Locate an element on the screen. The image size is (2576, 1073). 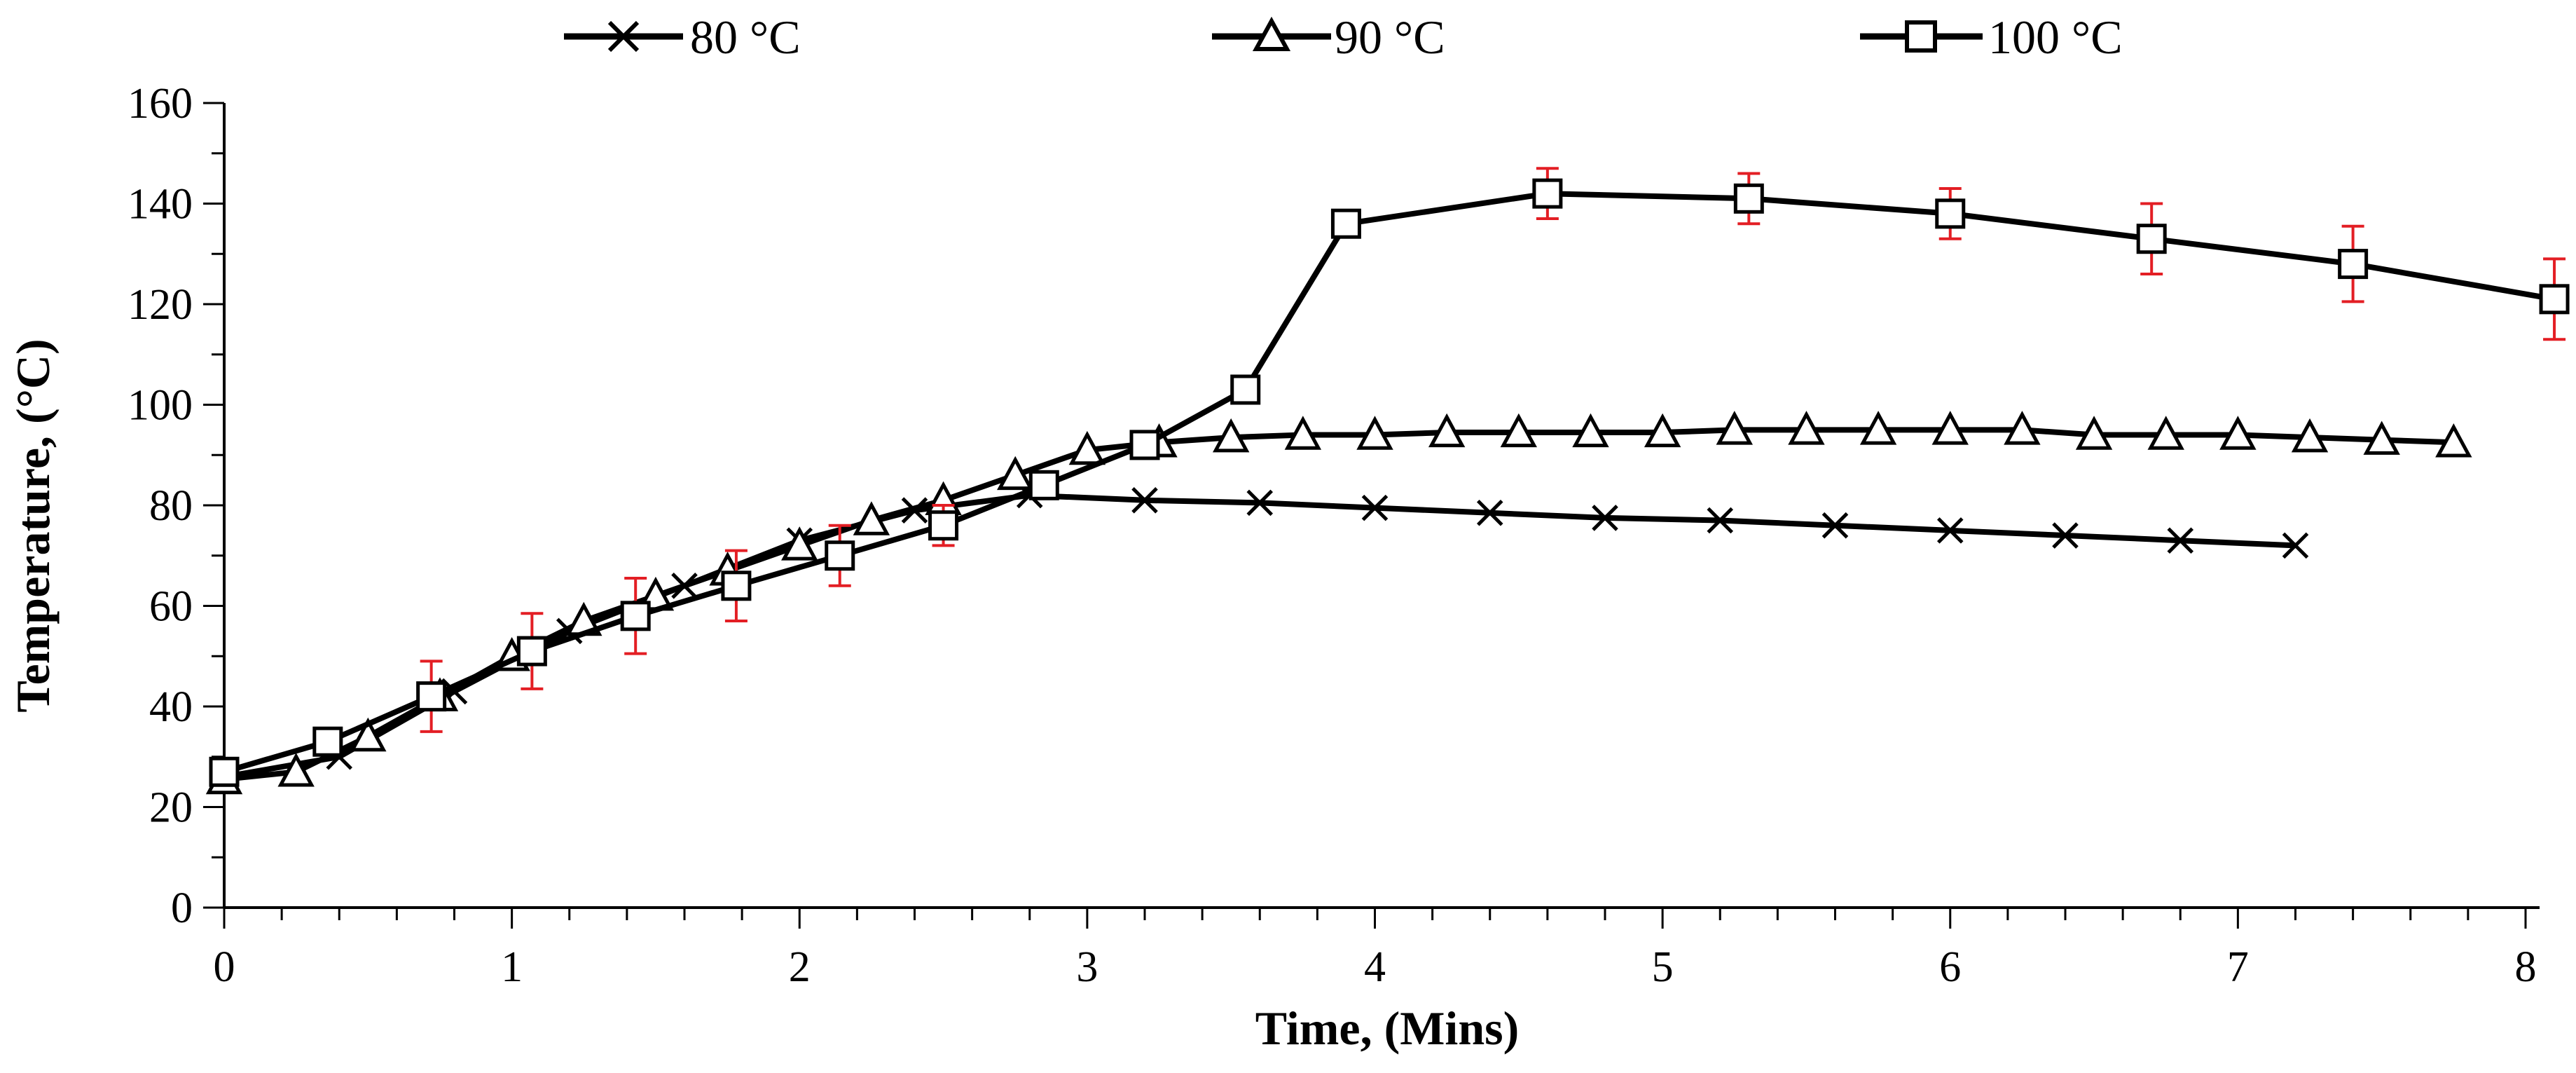
x-tick-label: 6 is located at coordinates (1950, 967).